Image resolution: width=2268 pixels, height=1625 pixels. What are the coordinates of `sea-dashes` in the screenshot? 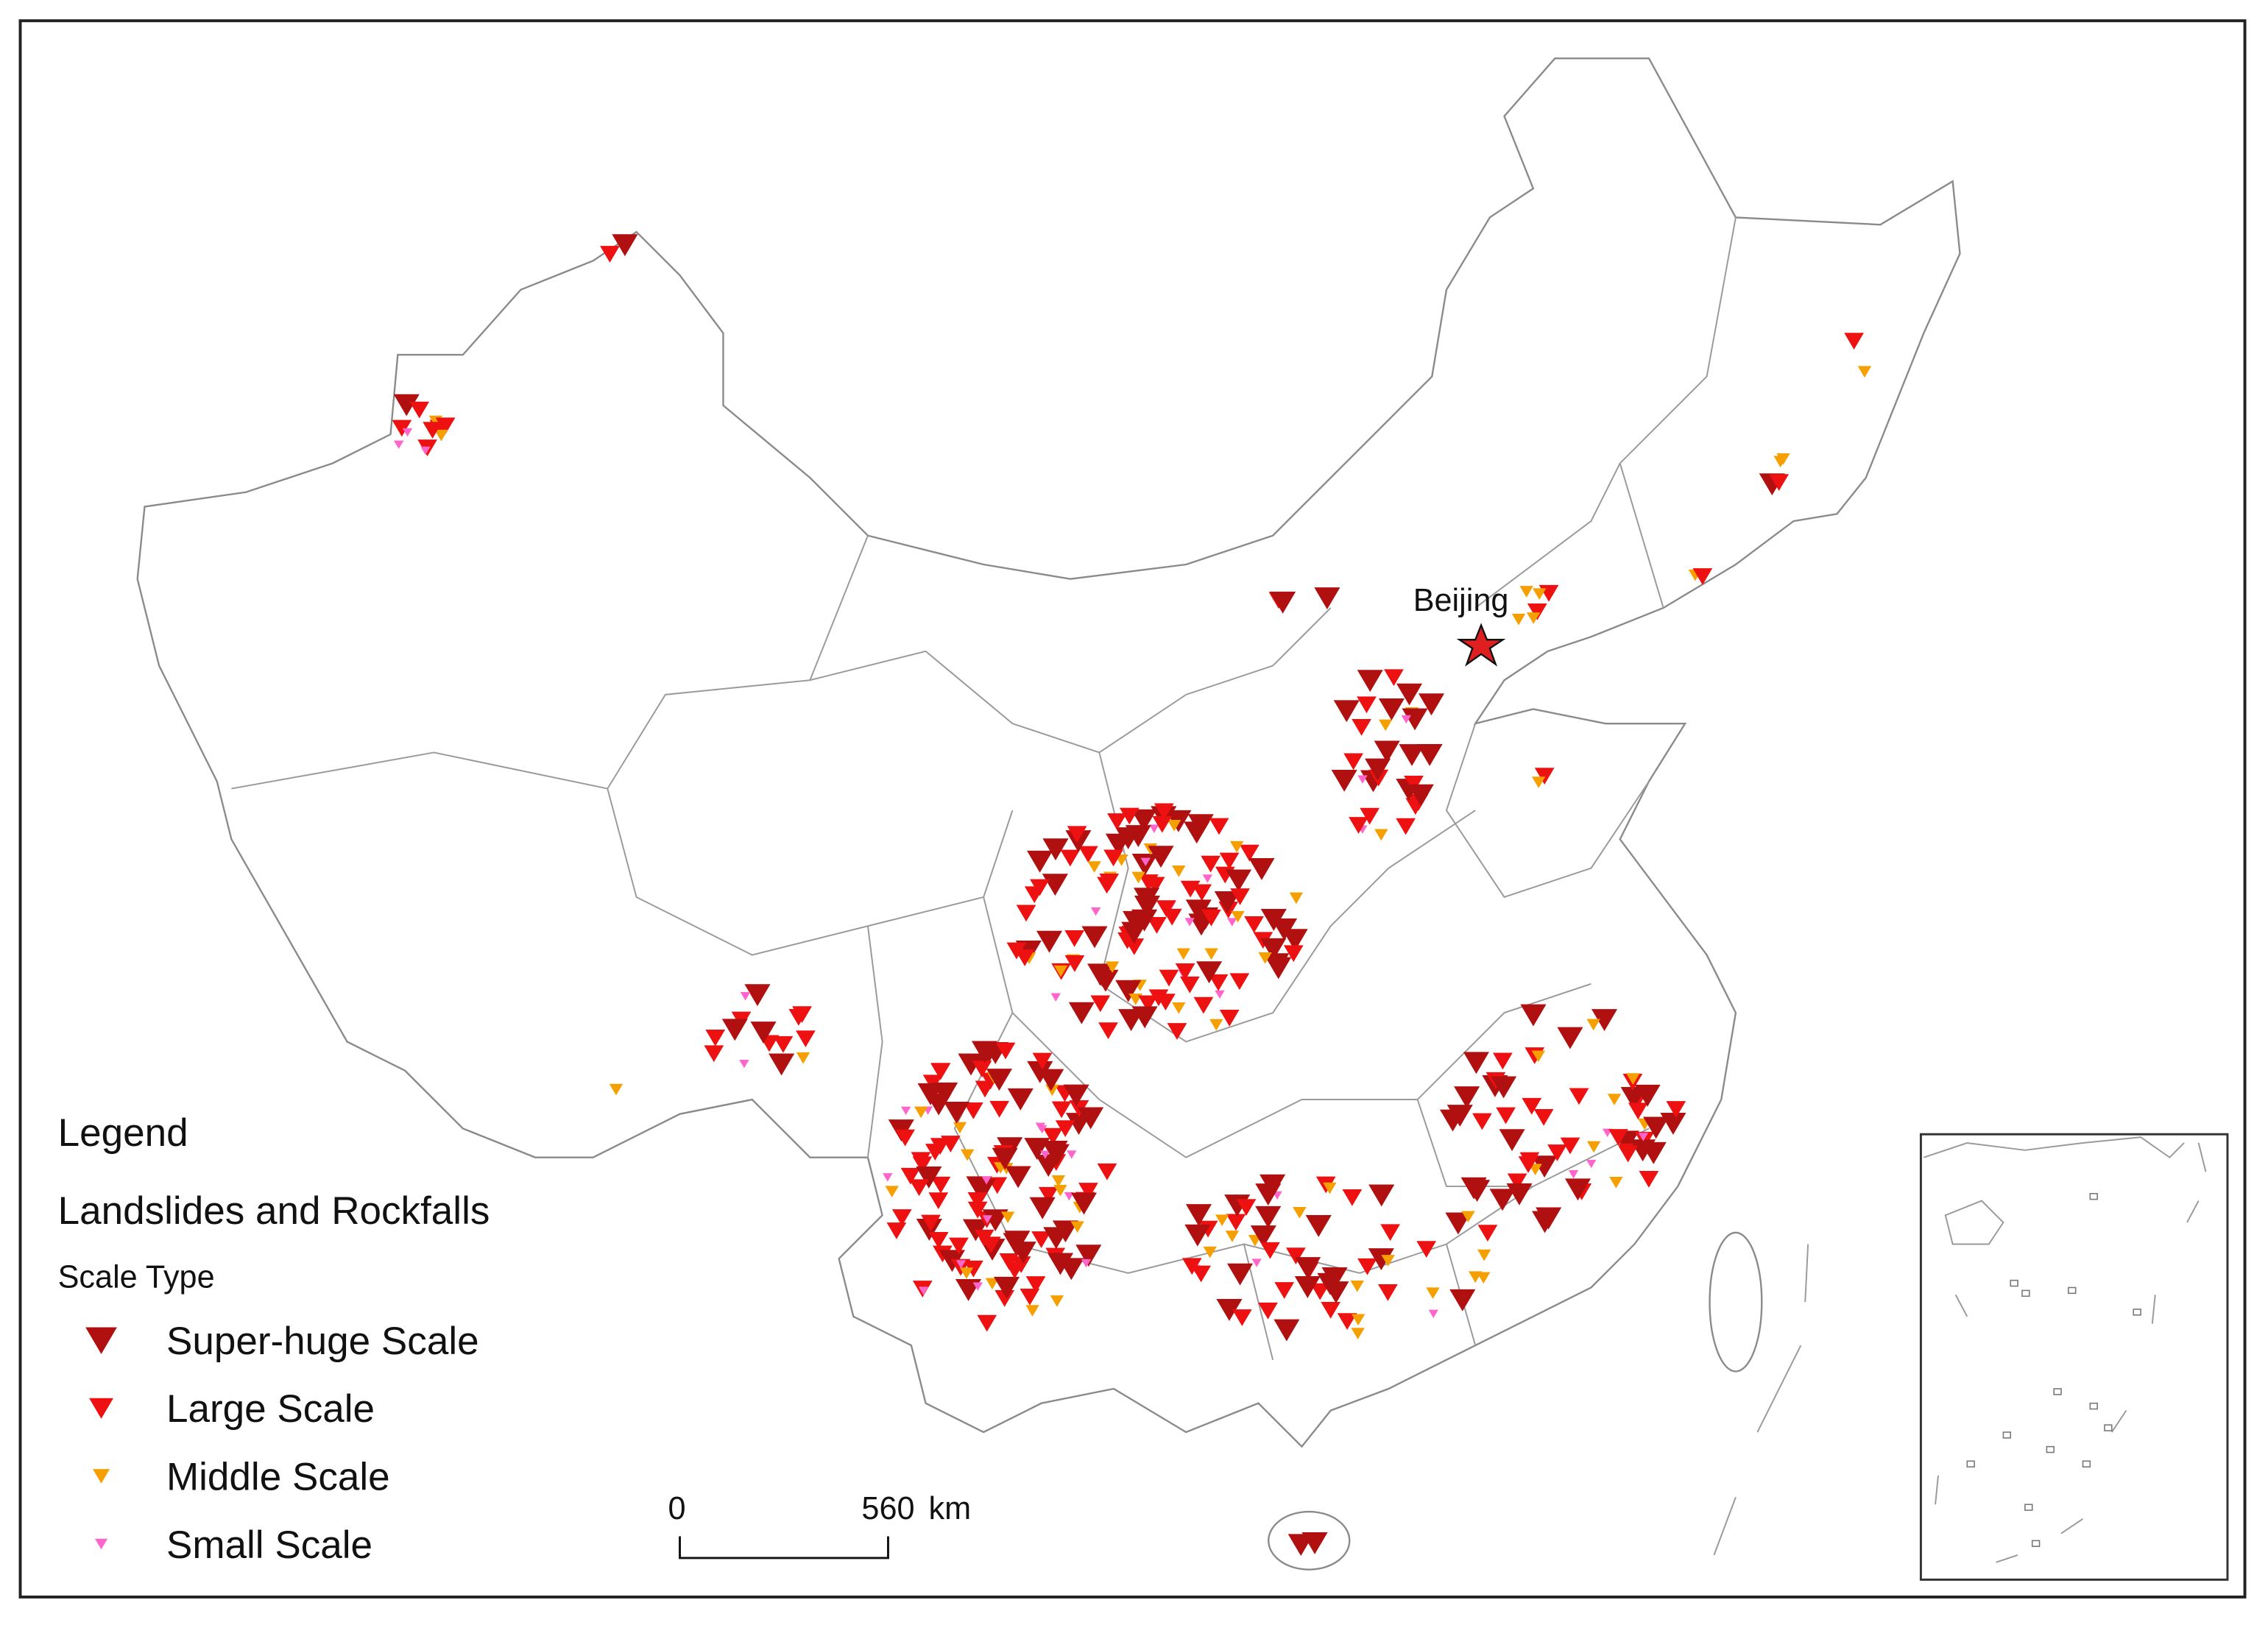 It's located at (1761, 1400).